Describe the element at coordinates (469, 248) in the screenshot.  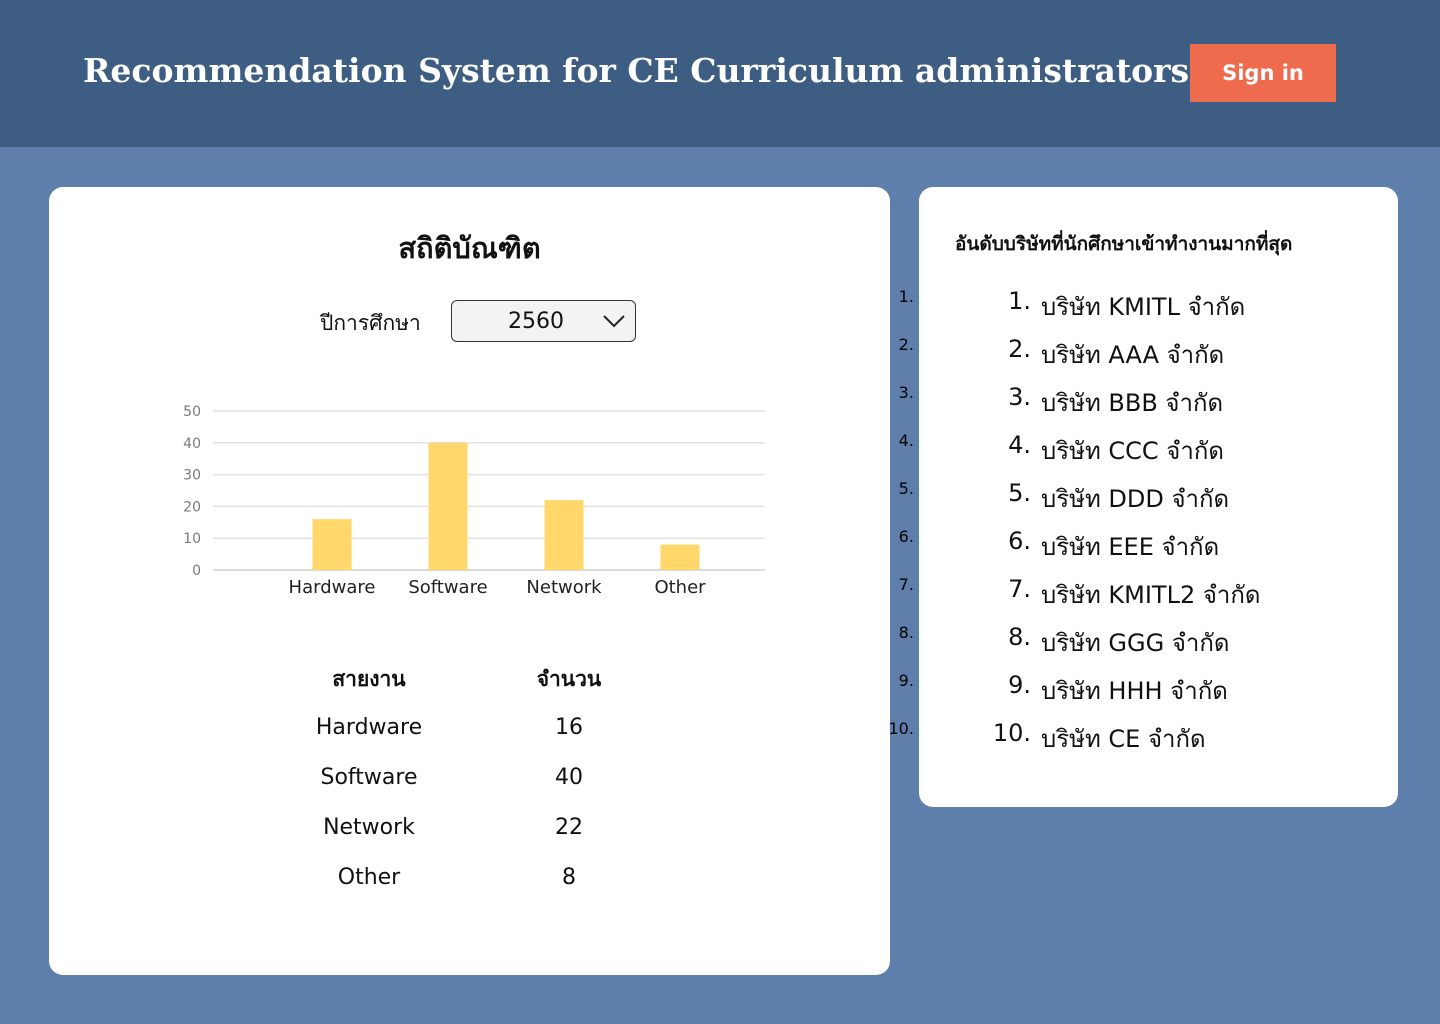
I see `stats-title: สถิติบัณฑิต` at that location.